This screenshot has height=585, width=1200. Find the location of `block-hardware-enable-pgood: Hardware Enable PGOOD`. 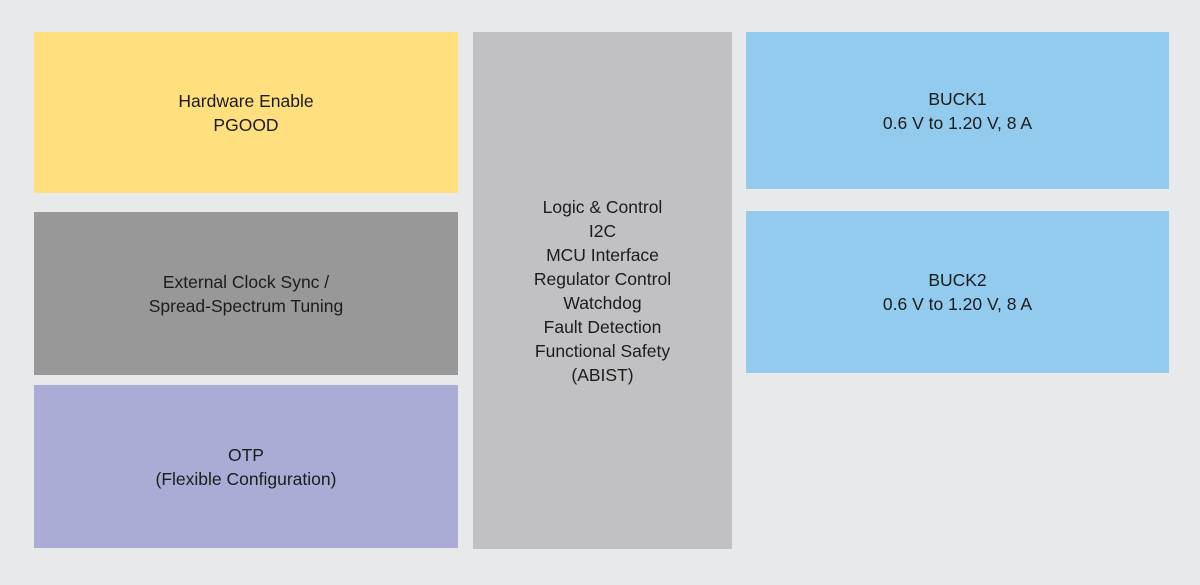

block-hardware-enable-pgood: Hardware Enable PGOOD is located at coordinates (246, 112).